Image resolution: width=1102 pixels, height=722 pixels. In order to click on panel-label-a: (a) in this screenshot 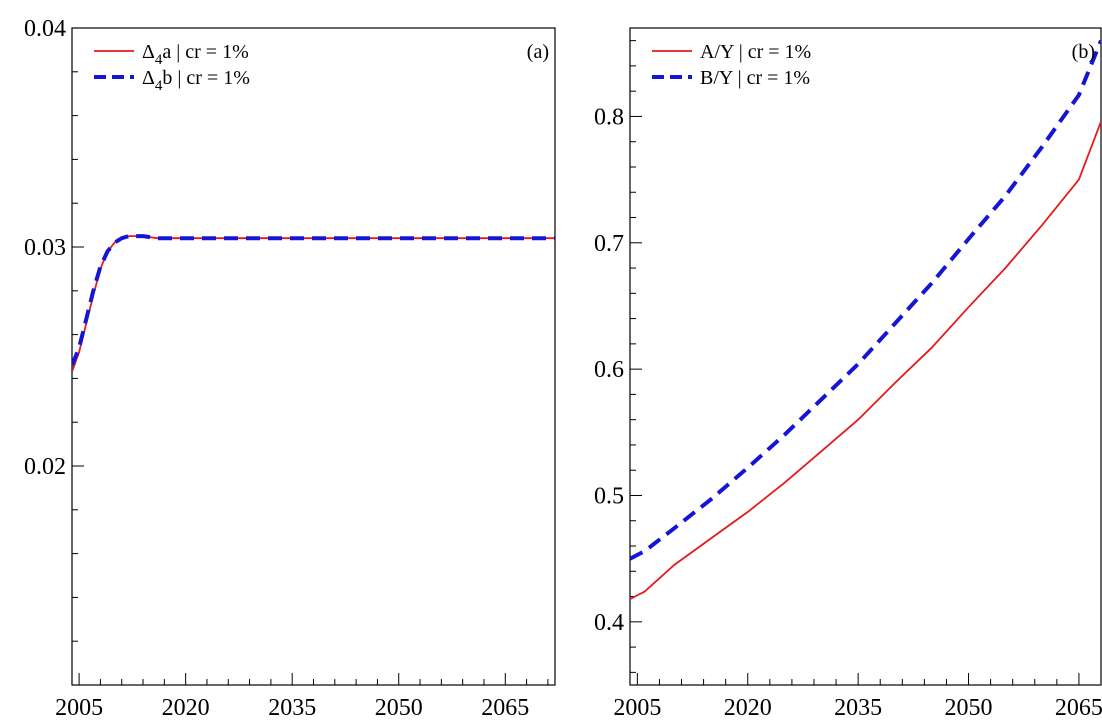, I will do `click(538, 52)`.